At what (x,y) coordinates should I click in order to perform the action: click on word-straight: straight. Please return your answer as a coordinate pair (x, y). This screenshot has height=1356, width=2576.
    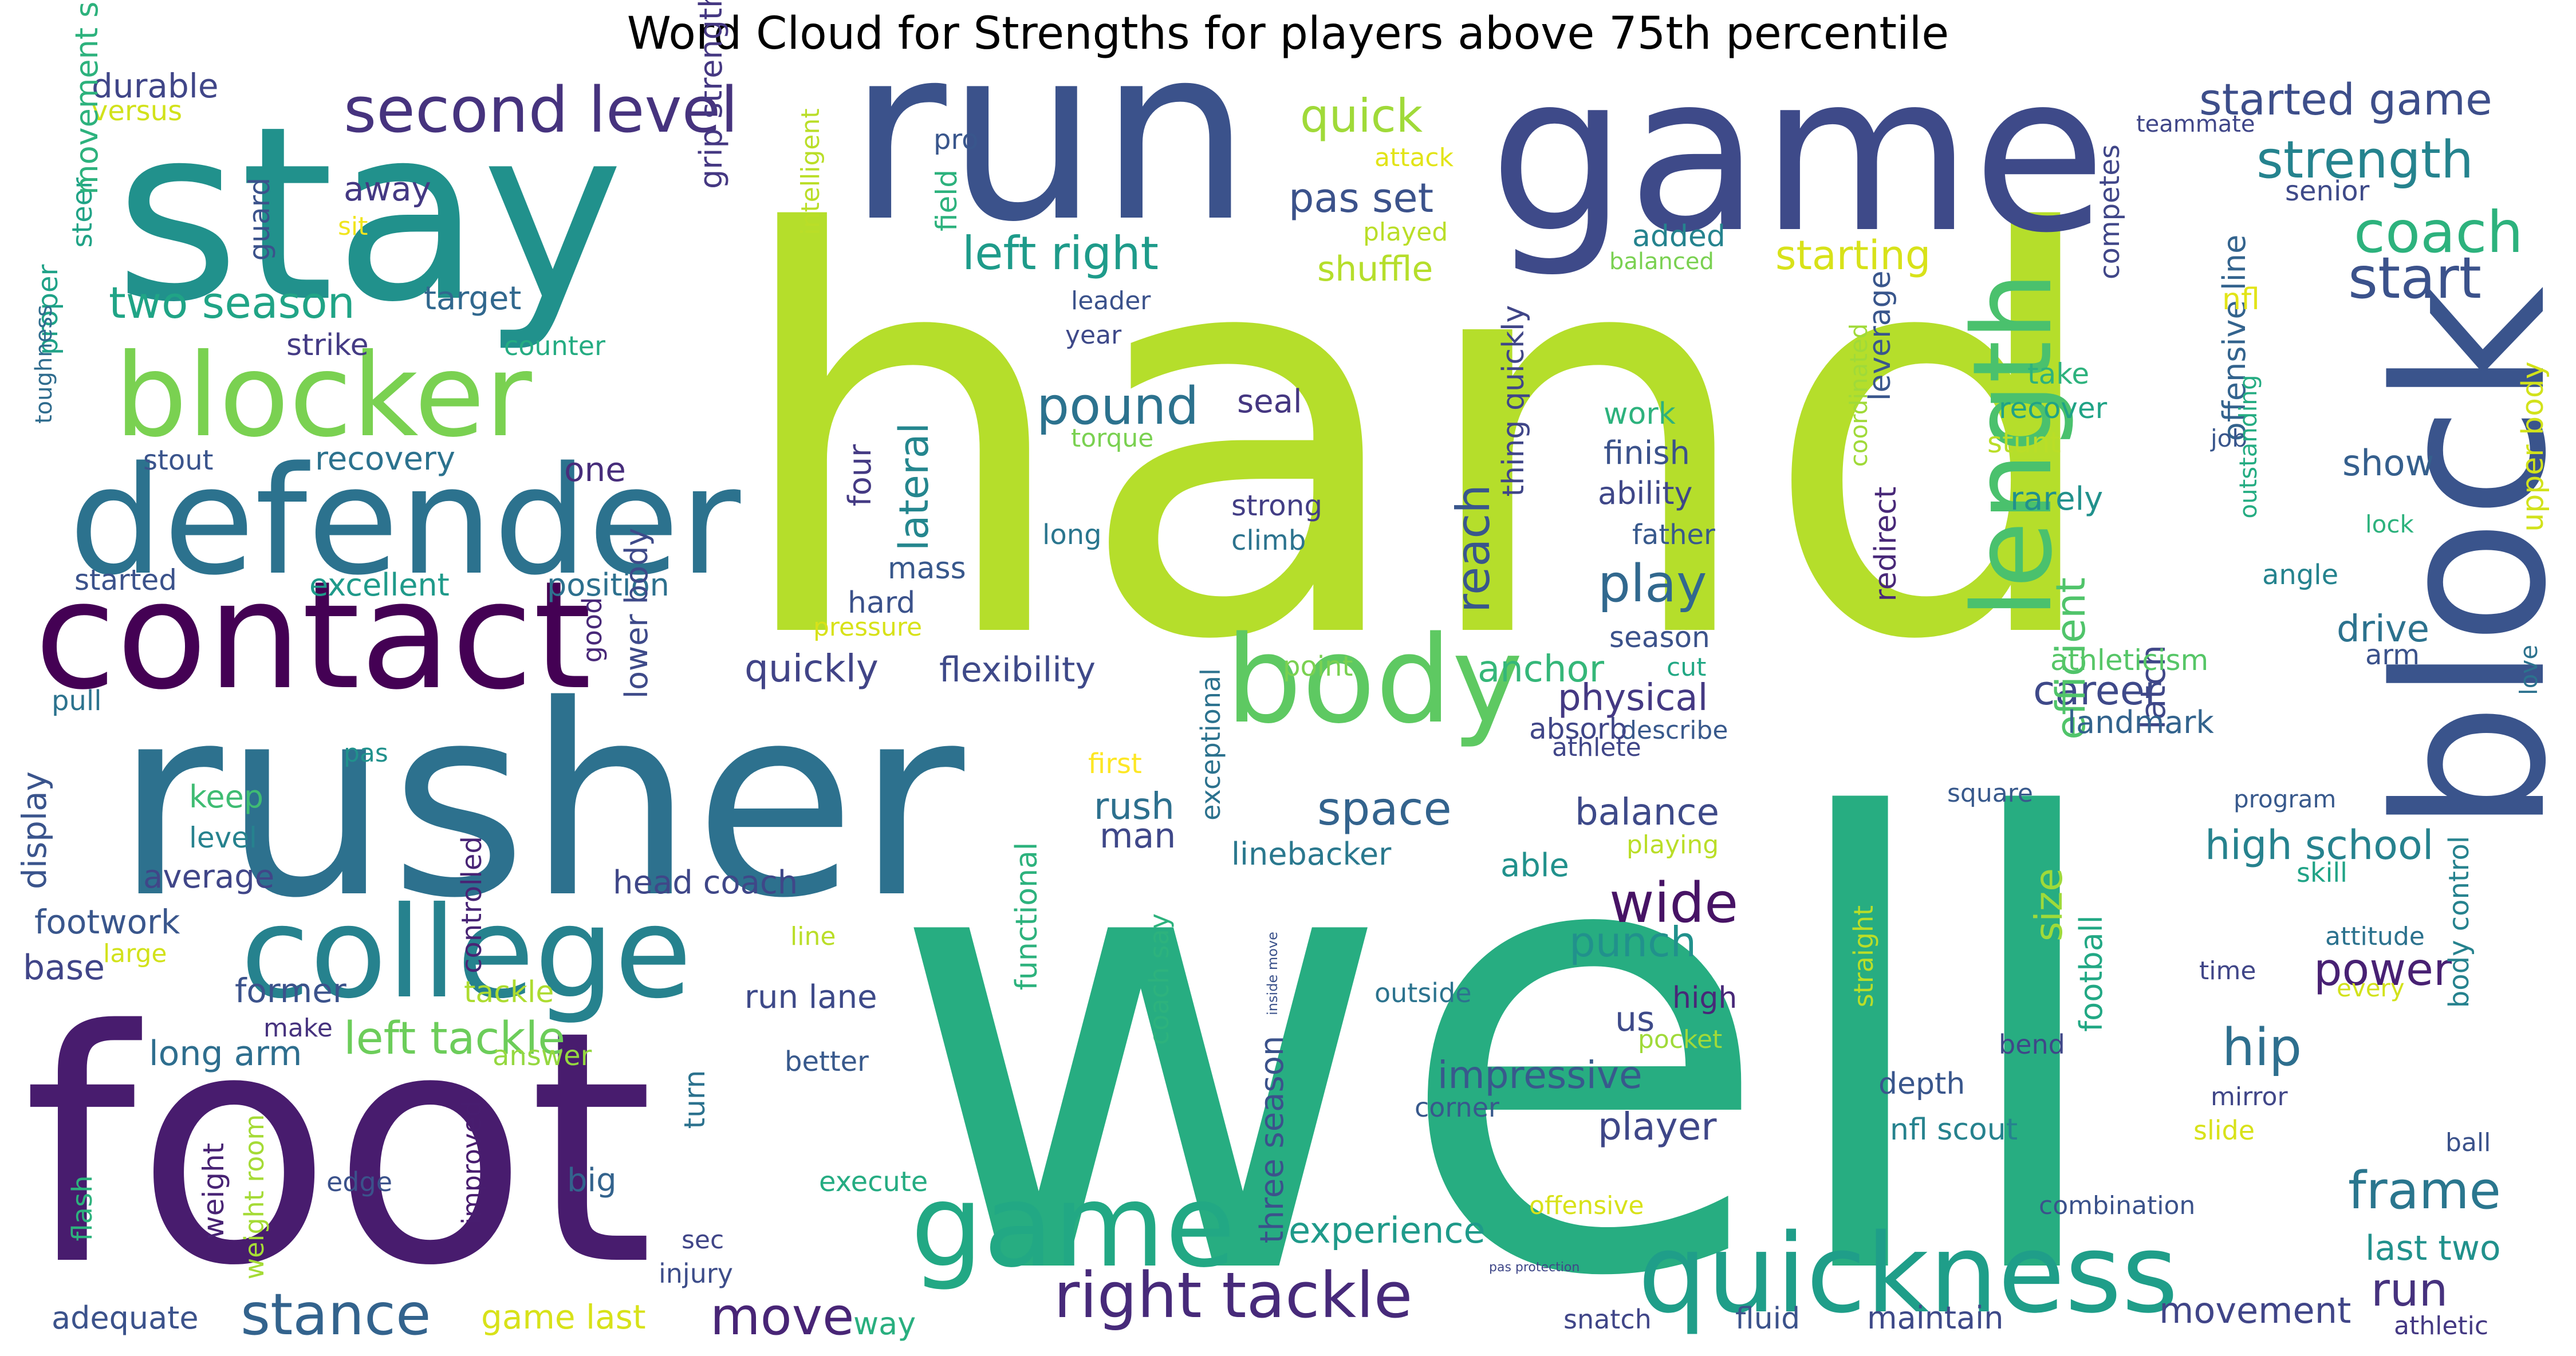
    Looking at the image, I should click on (1863, 956).